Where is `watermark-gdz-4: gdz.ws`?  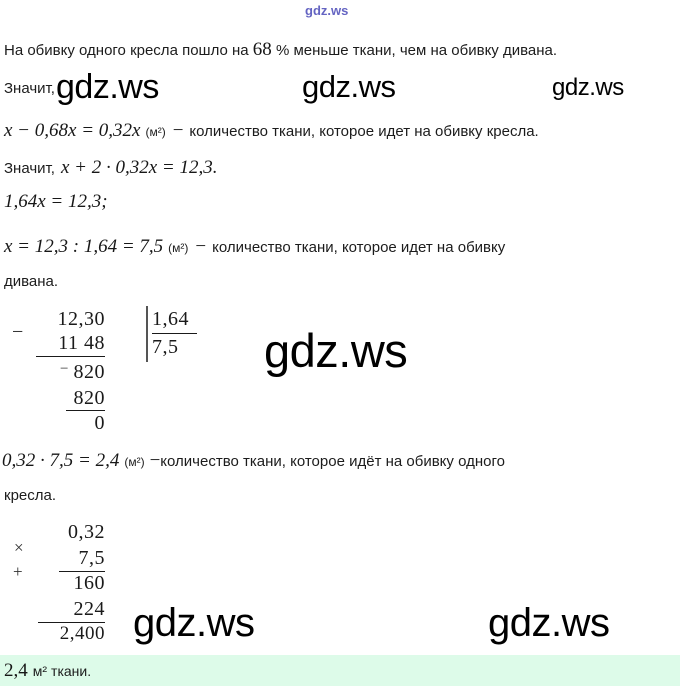
watermark-gdz-4: gdz.ws is located at coordinates (336, 350).